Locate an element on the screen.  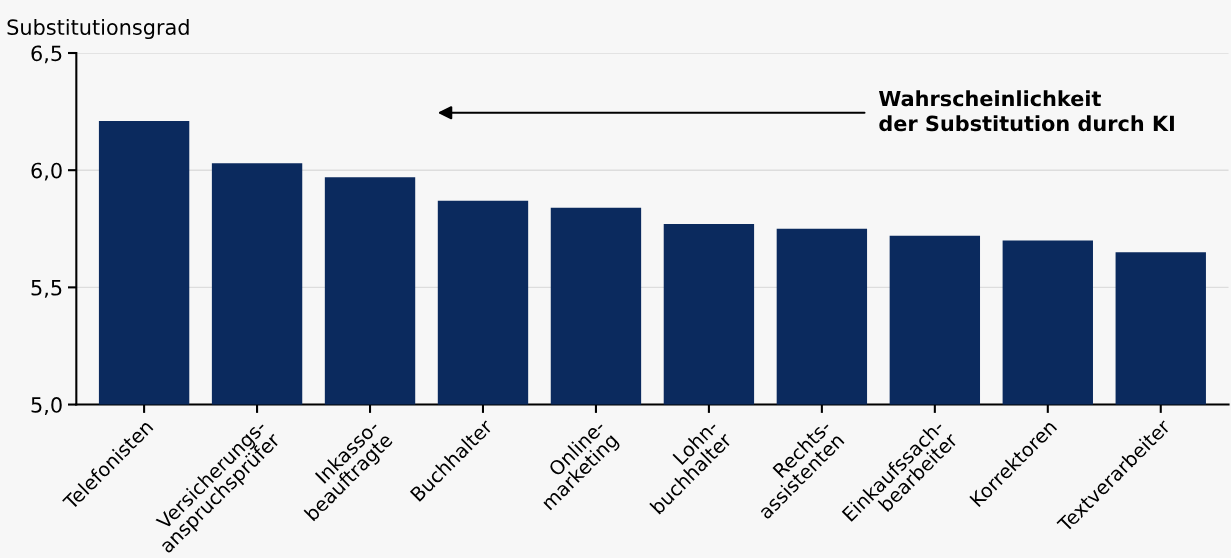
y-tick-label: 5,0 is located at coordinates (46, 406).